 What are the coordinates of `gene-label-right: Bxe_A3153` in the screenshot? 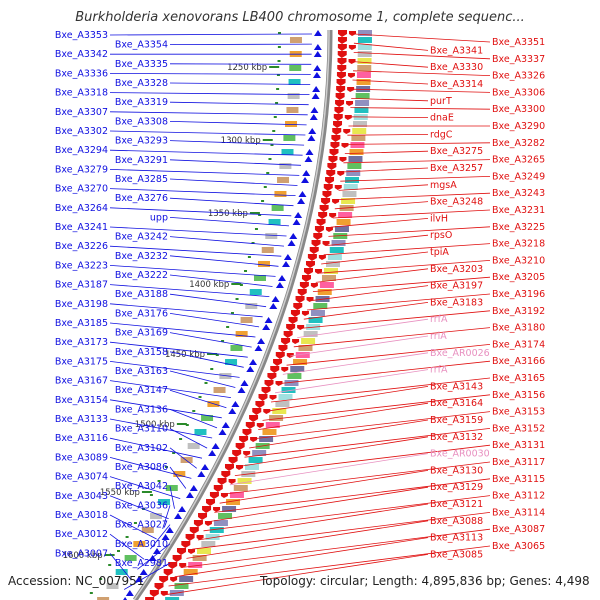 It's located at (518, 412).